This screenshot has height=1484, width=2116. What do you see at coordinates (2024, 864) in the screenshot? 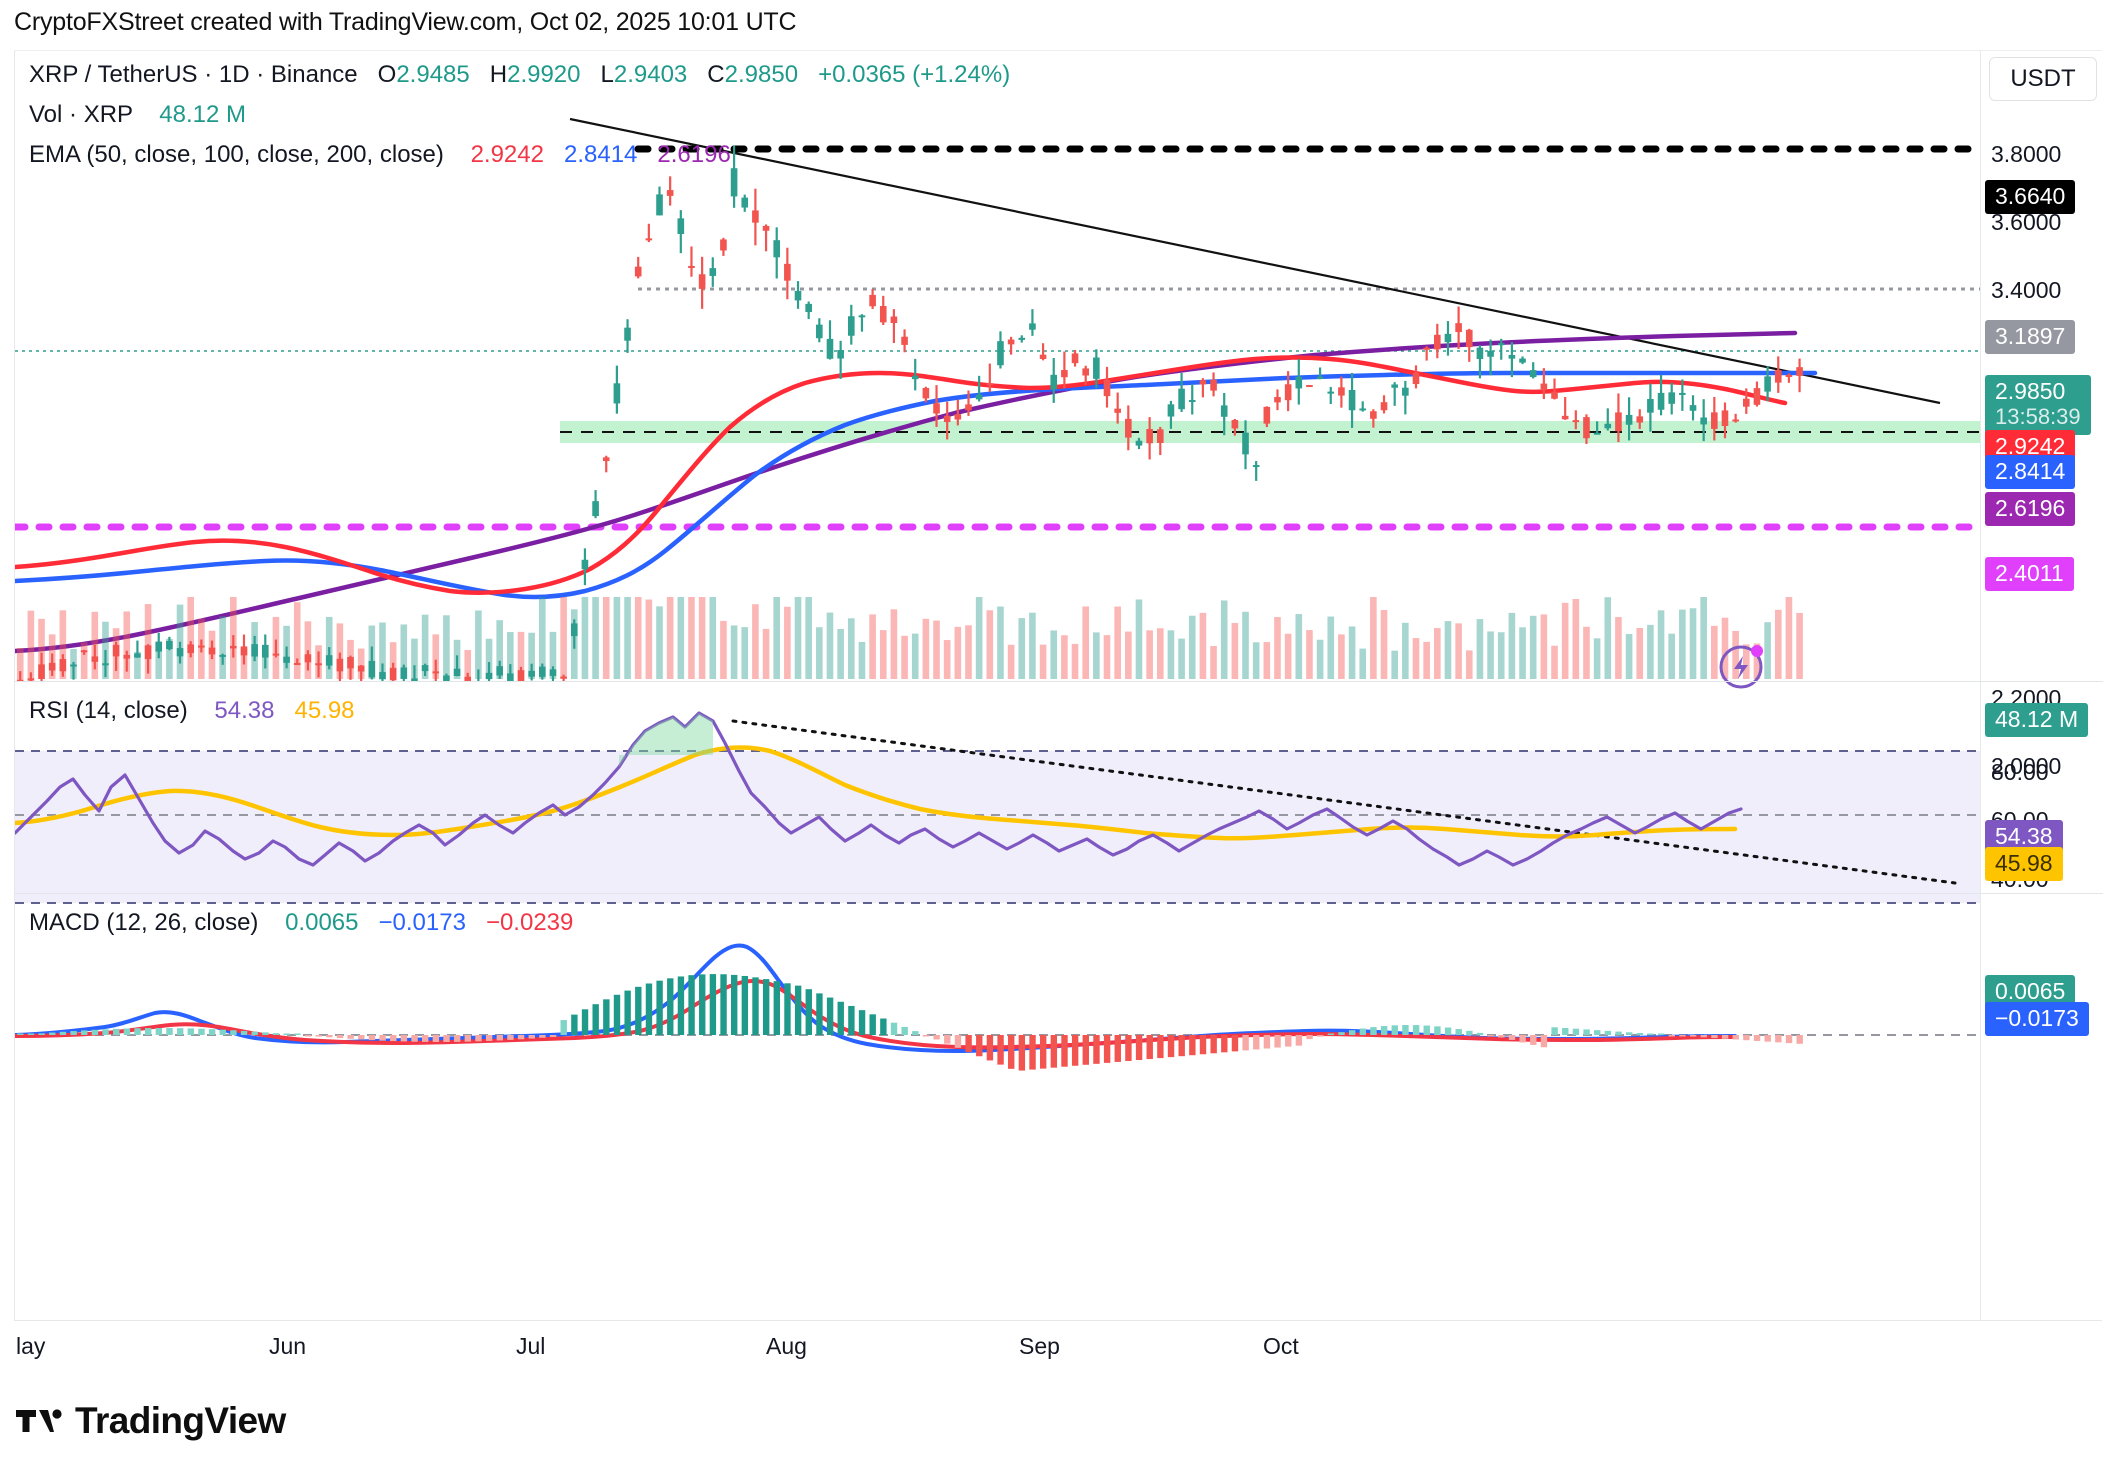
I see `rsi-ma-value-pill: 45.98` at bounding box center [2024, 864].